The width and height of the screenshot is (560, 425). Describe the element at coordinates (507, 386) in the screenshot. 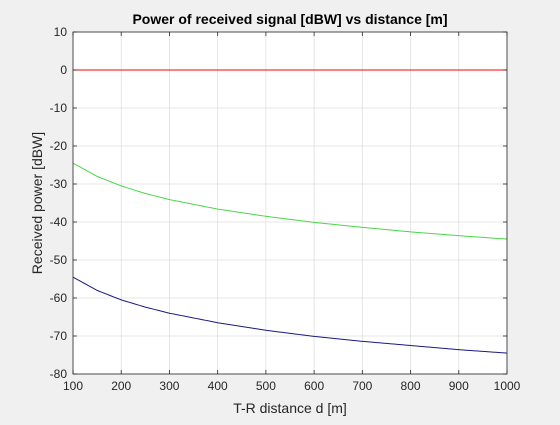

I see `x-tick-label: 1000` at that location.